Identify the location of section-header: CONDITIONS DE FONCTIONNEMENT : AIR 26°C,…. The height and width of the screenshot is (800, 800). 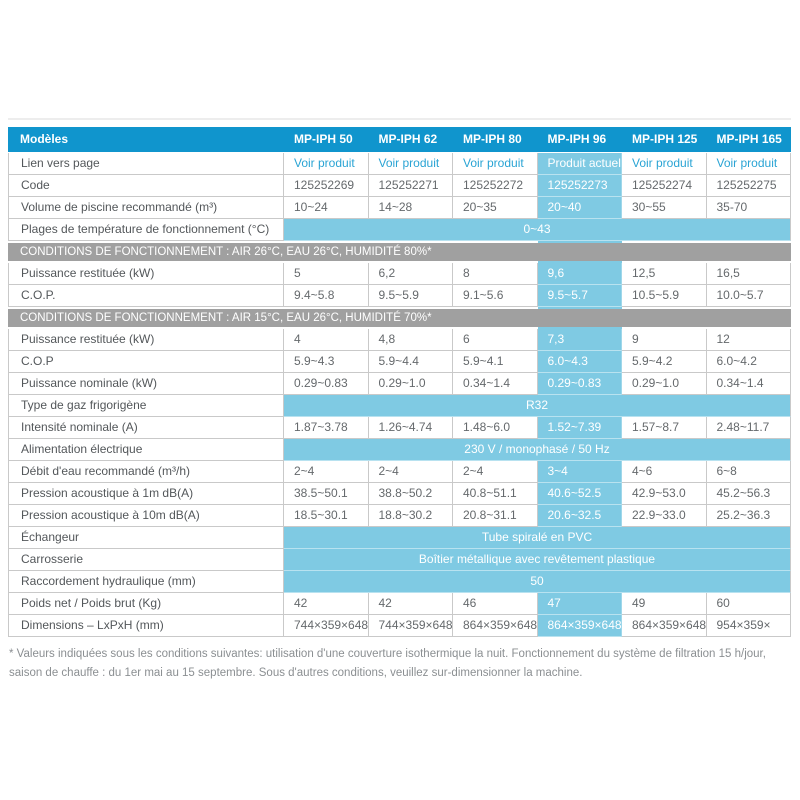
(399, 252).